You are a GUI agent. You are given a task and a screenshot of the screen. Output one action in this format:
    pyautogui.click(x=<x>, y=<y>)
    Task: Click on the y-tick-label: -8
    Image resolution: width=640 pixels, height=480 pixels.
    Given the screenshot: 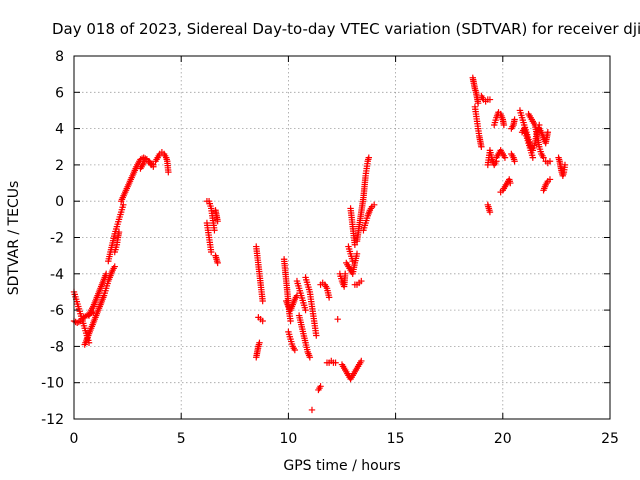 What is the action you would take?
    pyautogui.click(x=57, y=347)
    